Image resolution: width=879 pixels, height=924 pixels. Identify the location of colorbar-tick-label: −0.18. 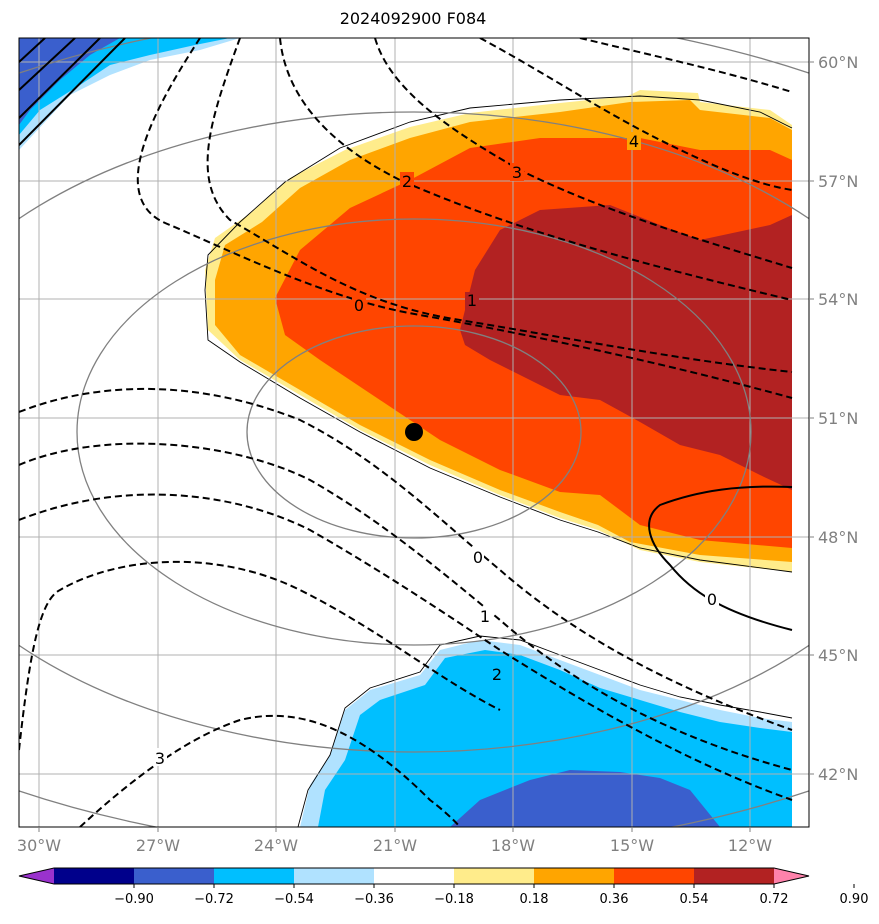
(454, 899).